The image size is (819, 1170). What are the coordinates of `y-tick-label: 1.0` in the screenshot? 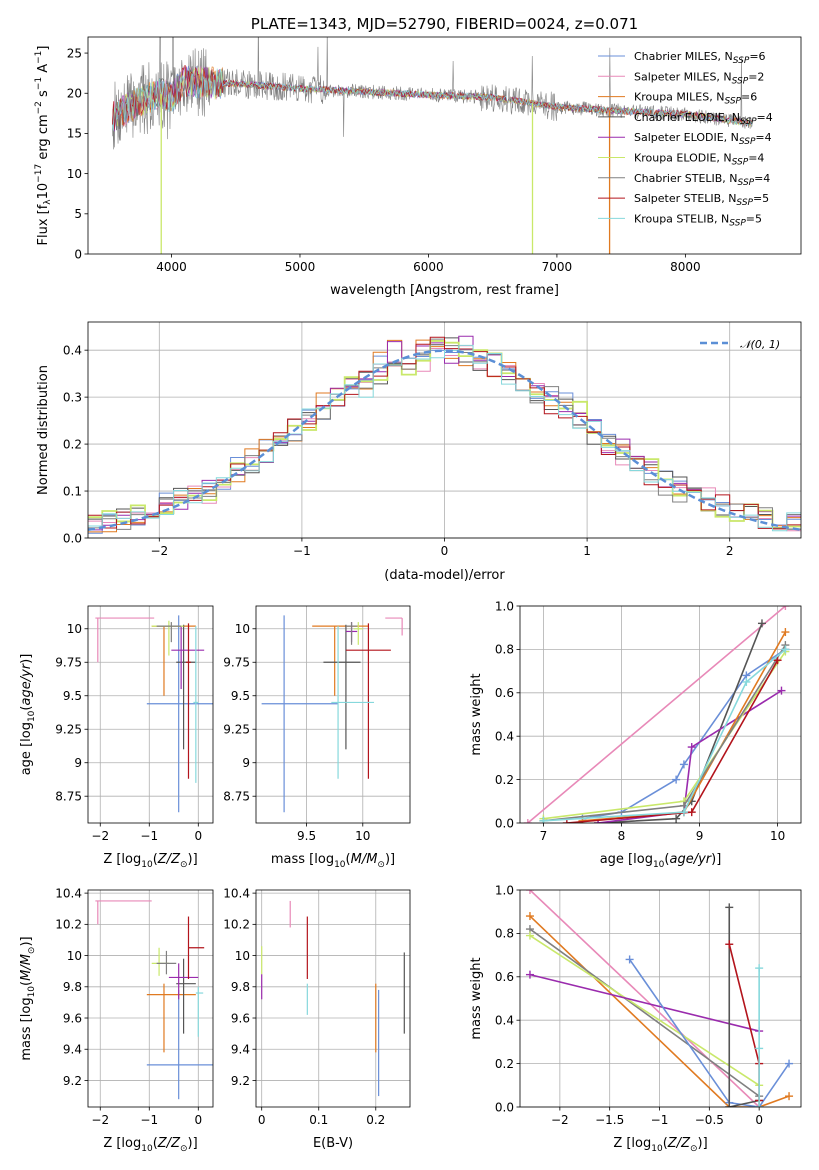 It's located at (504, 606).